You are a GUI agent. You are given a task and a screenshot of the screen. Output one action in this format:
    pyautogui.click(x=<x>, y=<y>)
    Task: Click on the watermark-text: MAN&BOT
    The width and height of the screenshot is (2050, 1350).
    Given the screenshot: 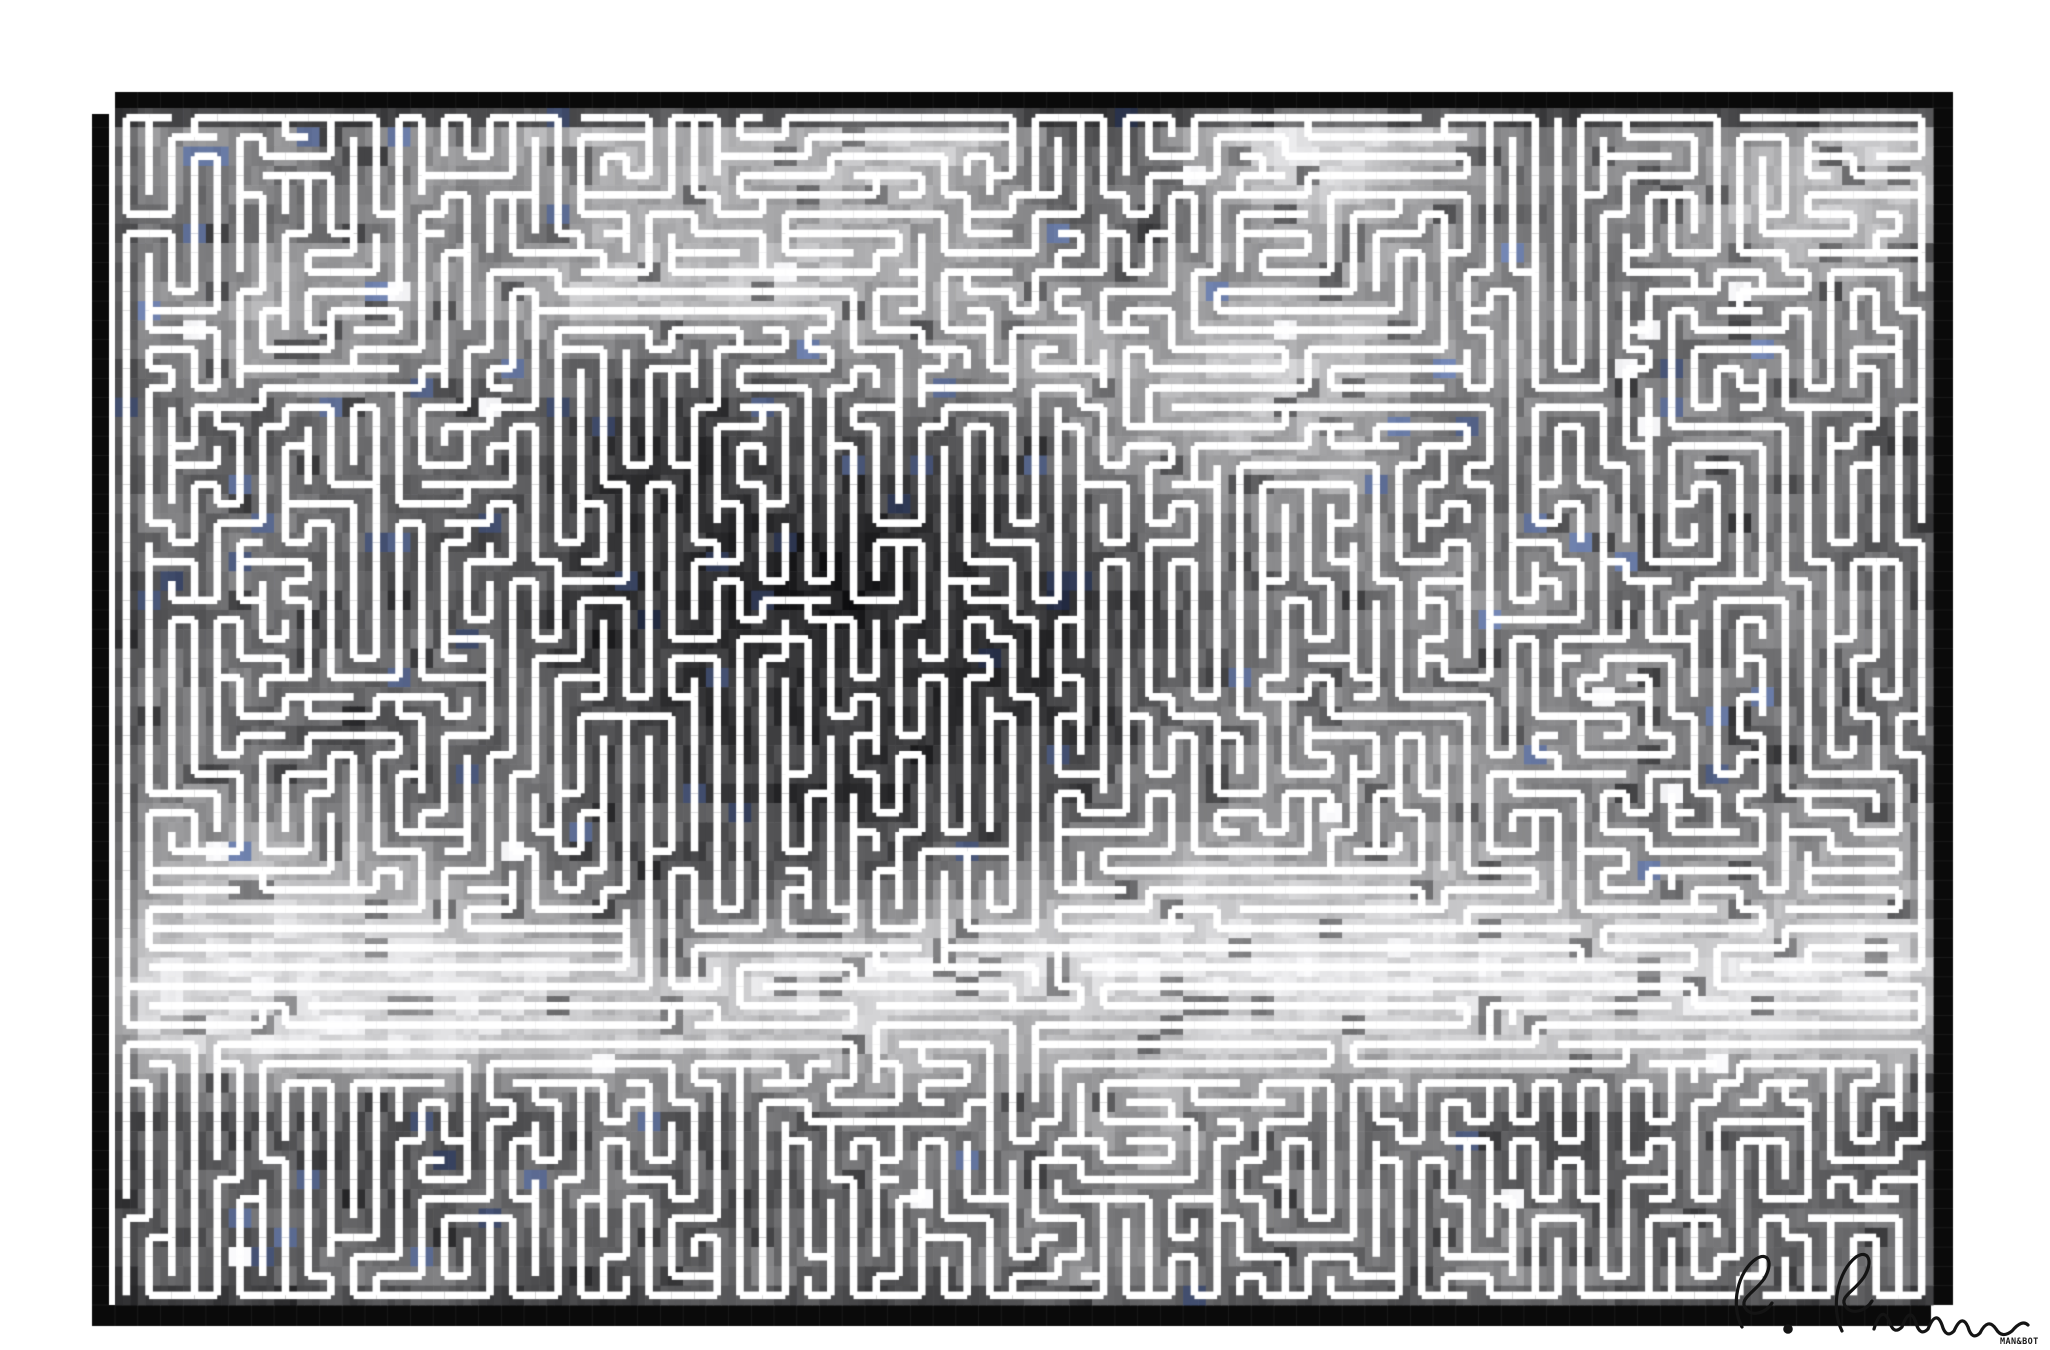 What is the action you would take?
    pyautogui.click(x=2019, y=1342)
    